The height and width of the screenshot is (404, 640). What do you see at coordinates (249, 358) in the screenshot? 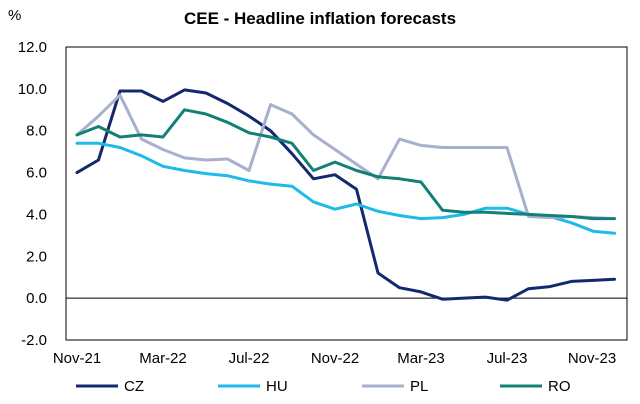
I see `x-tick-label: Jul-22` at bounding box center [249, 358].